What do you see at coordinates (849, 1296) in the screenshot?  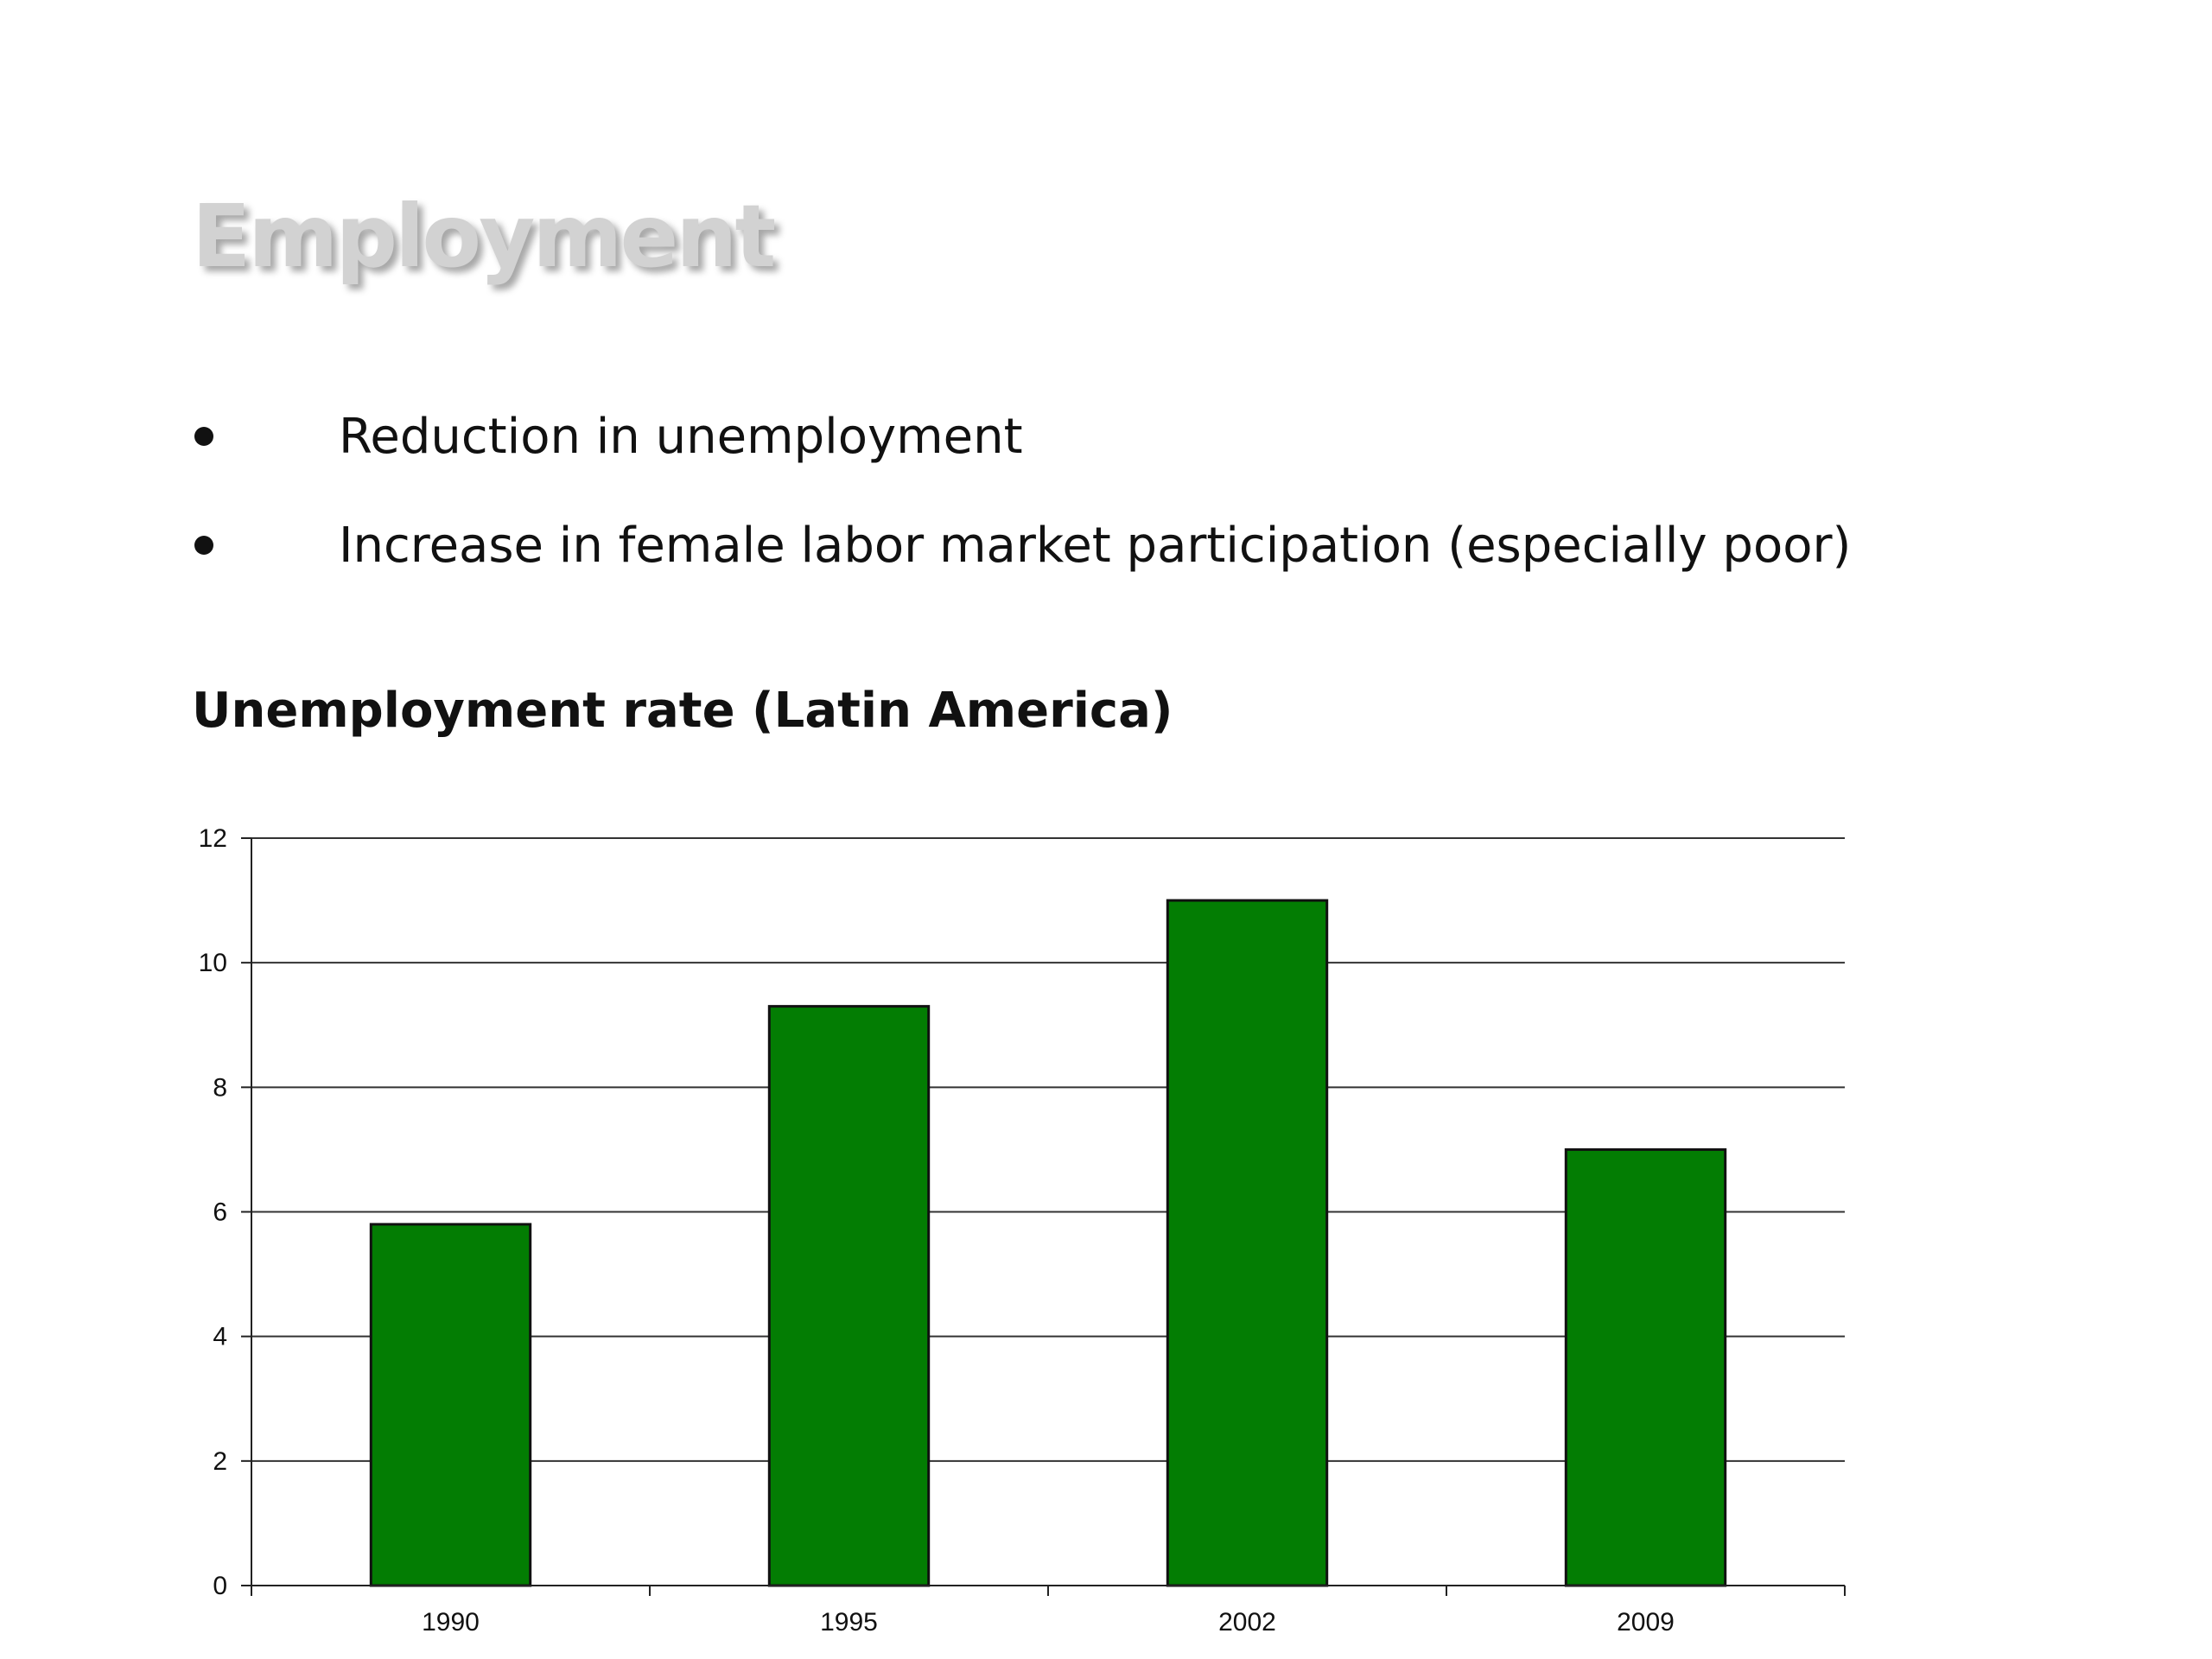 I see `bar-1995` at bounding box center [849, 1296].